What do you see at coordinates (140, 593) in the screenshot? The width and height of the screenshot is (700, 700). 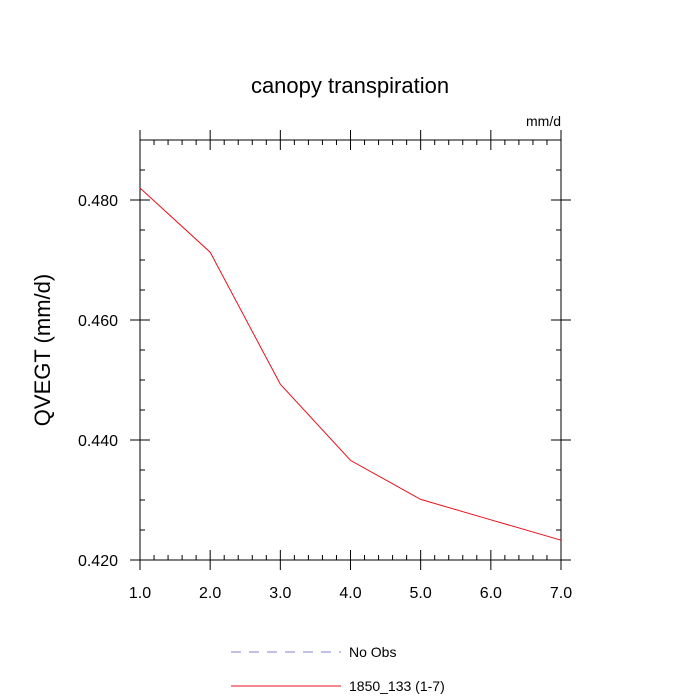 I see `x-tick-label: 1.0` at bounding box center [140, 593].